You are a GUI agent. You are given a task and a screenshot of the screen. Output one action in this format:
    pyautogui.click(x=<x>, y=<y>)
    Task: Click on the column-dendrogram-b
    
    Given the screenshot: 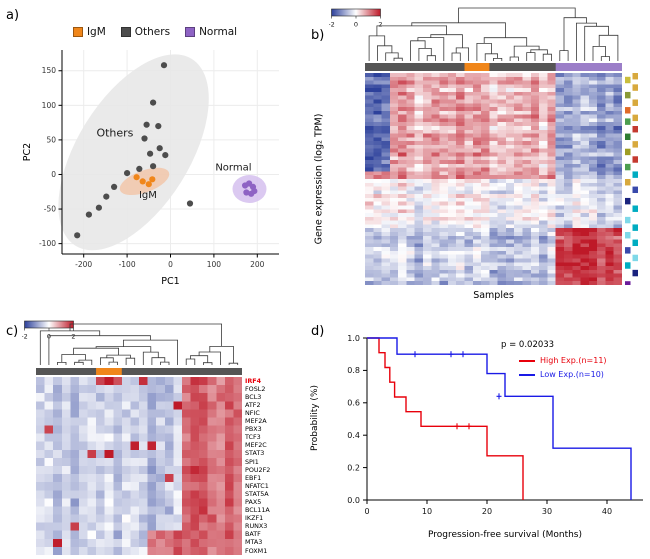 What is the action you would take?
    pyautogui.click(x=493, y=34)
    